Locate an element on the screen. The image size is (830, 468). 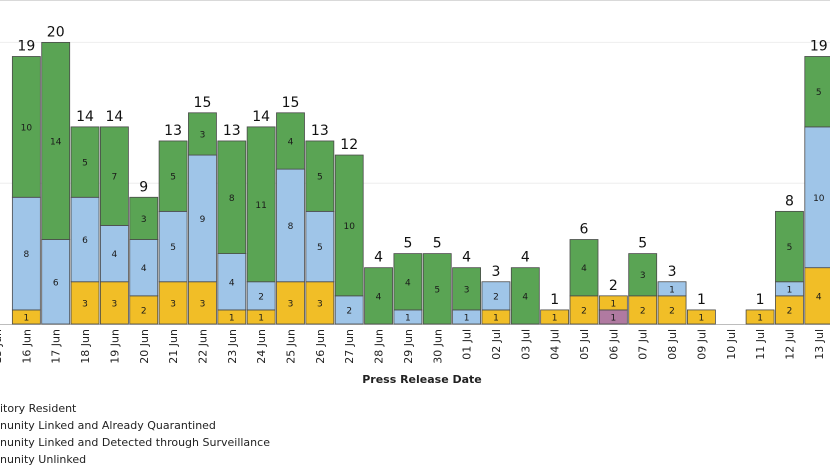
x-tick-label: 13 Jul is located at coordinates (819, 344).